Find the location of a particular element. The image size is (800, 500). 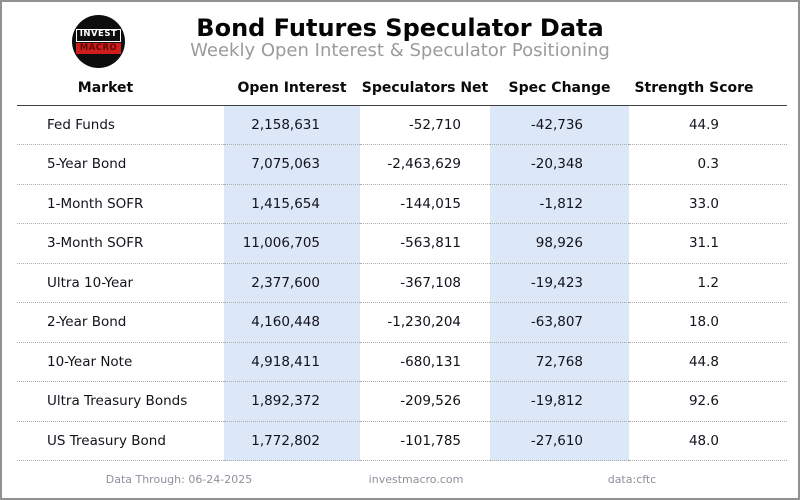

market-cell: 1-Month SOFR is located at coordinates (120, 204).